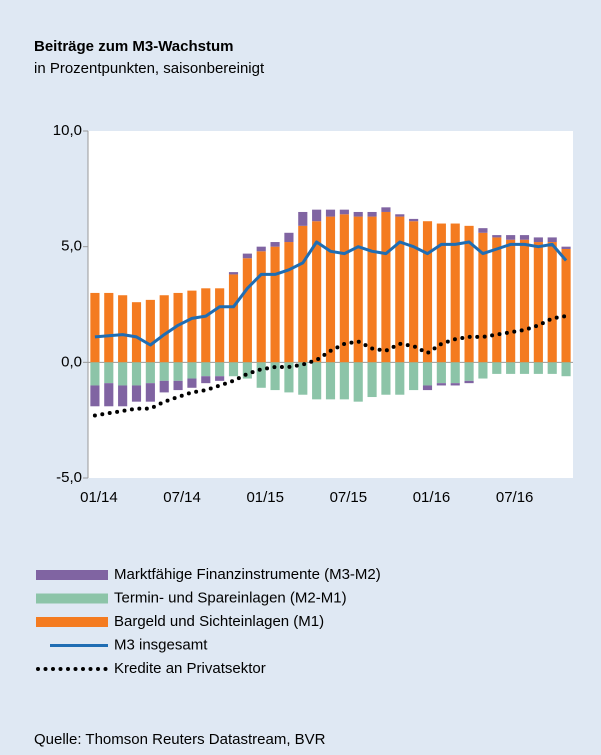 This screenshot has width=601, height=755. What do you see at coordinates (190, 668) in the screenshot?
I see `legend-label: Kredite an Privatsektor` at bounding box center [190, 668].